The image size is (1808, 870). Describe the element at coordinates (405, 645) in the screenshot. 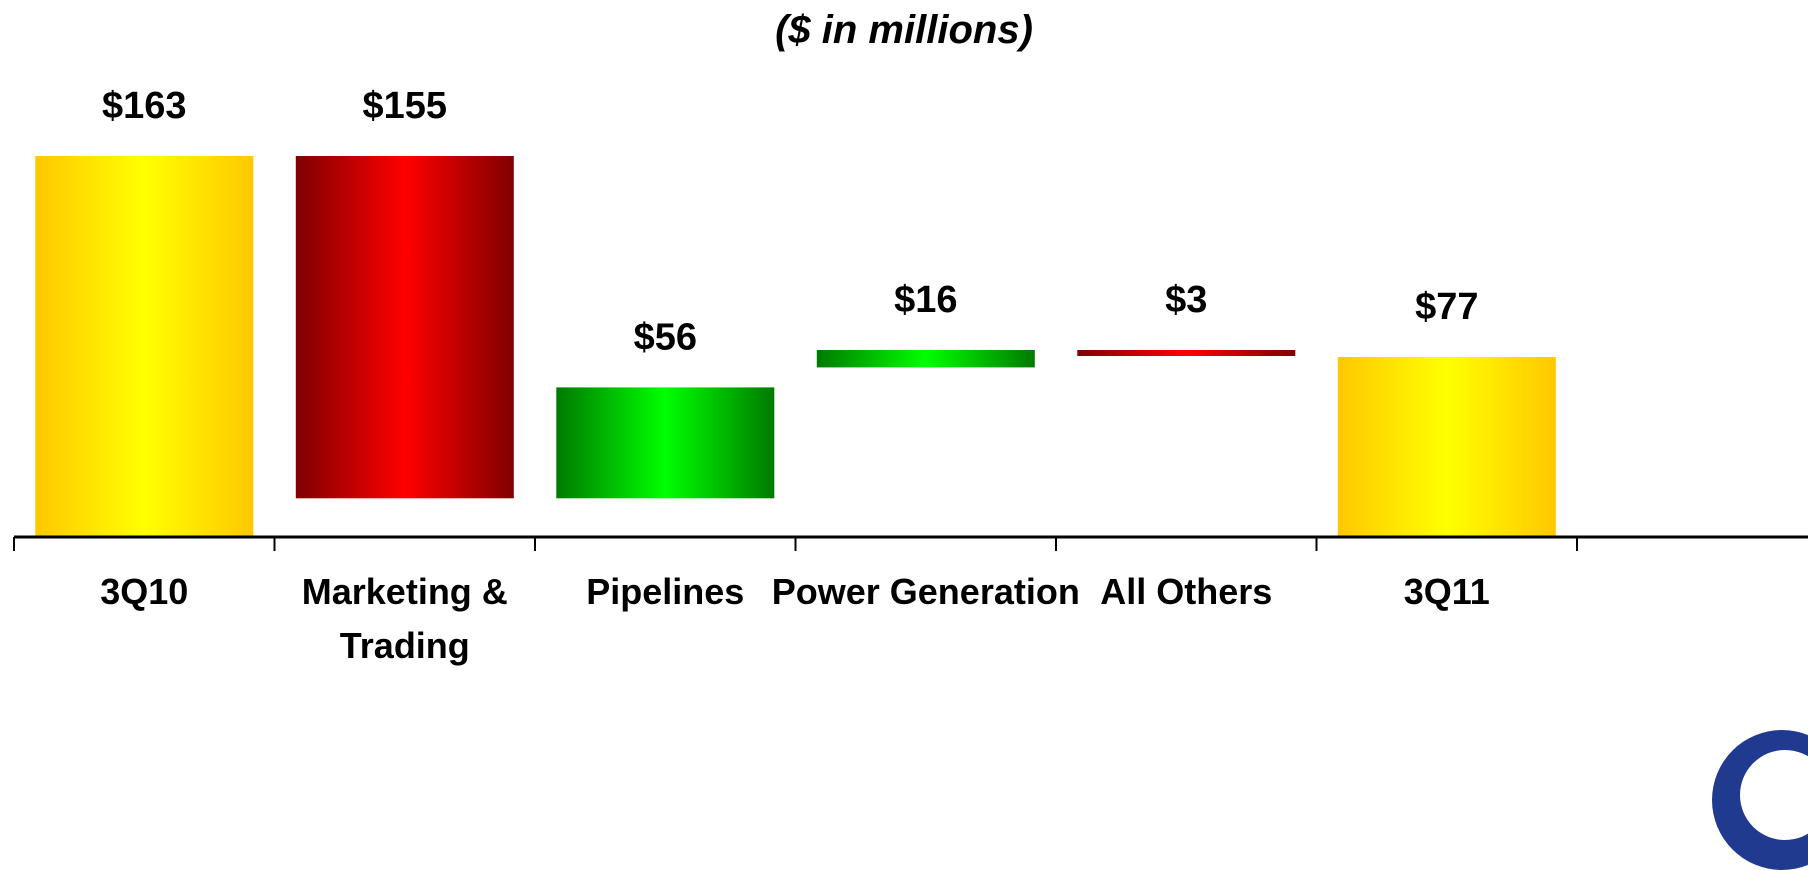

I see `category-label-1: Trading` at that location.